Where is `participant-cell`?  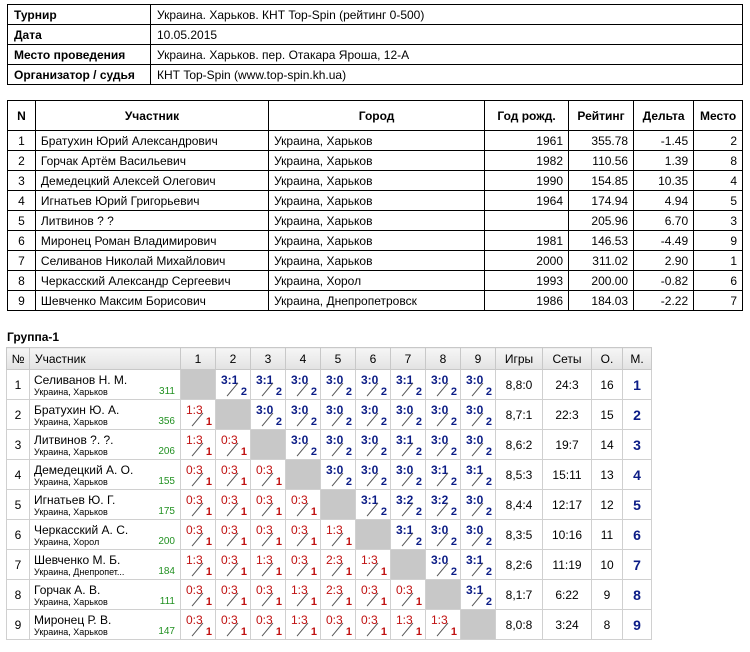 participant-cell is located at coordinates (526, 220).